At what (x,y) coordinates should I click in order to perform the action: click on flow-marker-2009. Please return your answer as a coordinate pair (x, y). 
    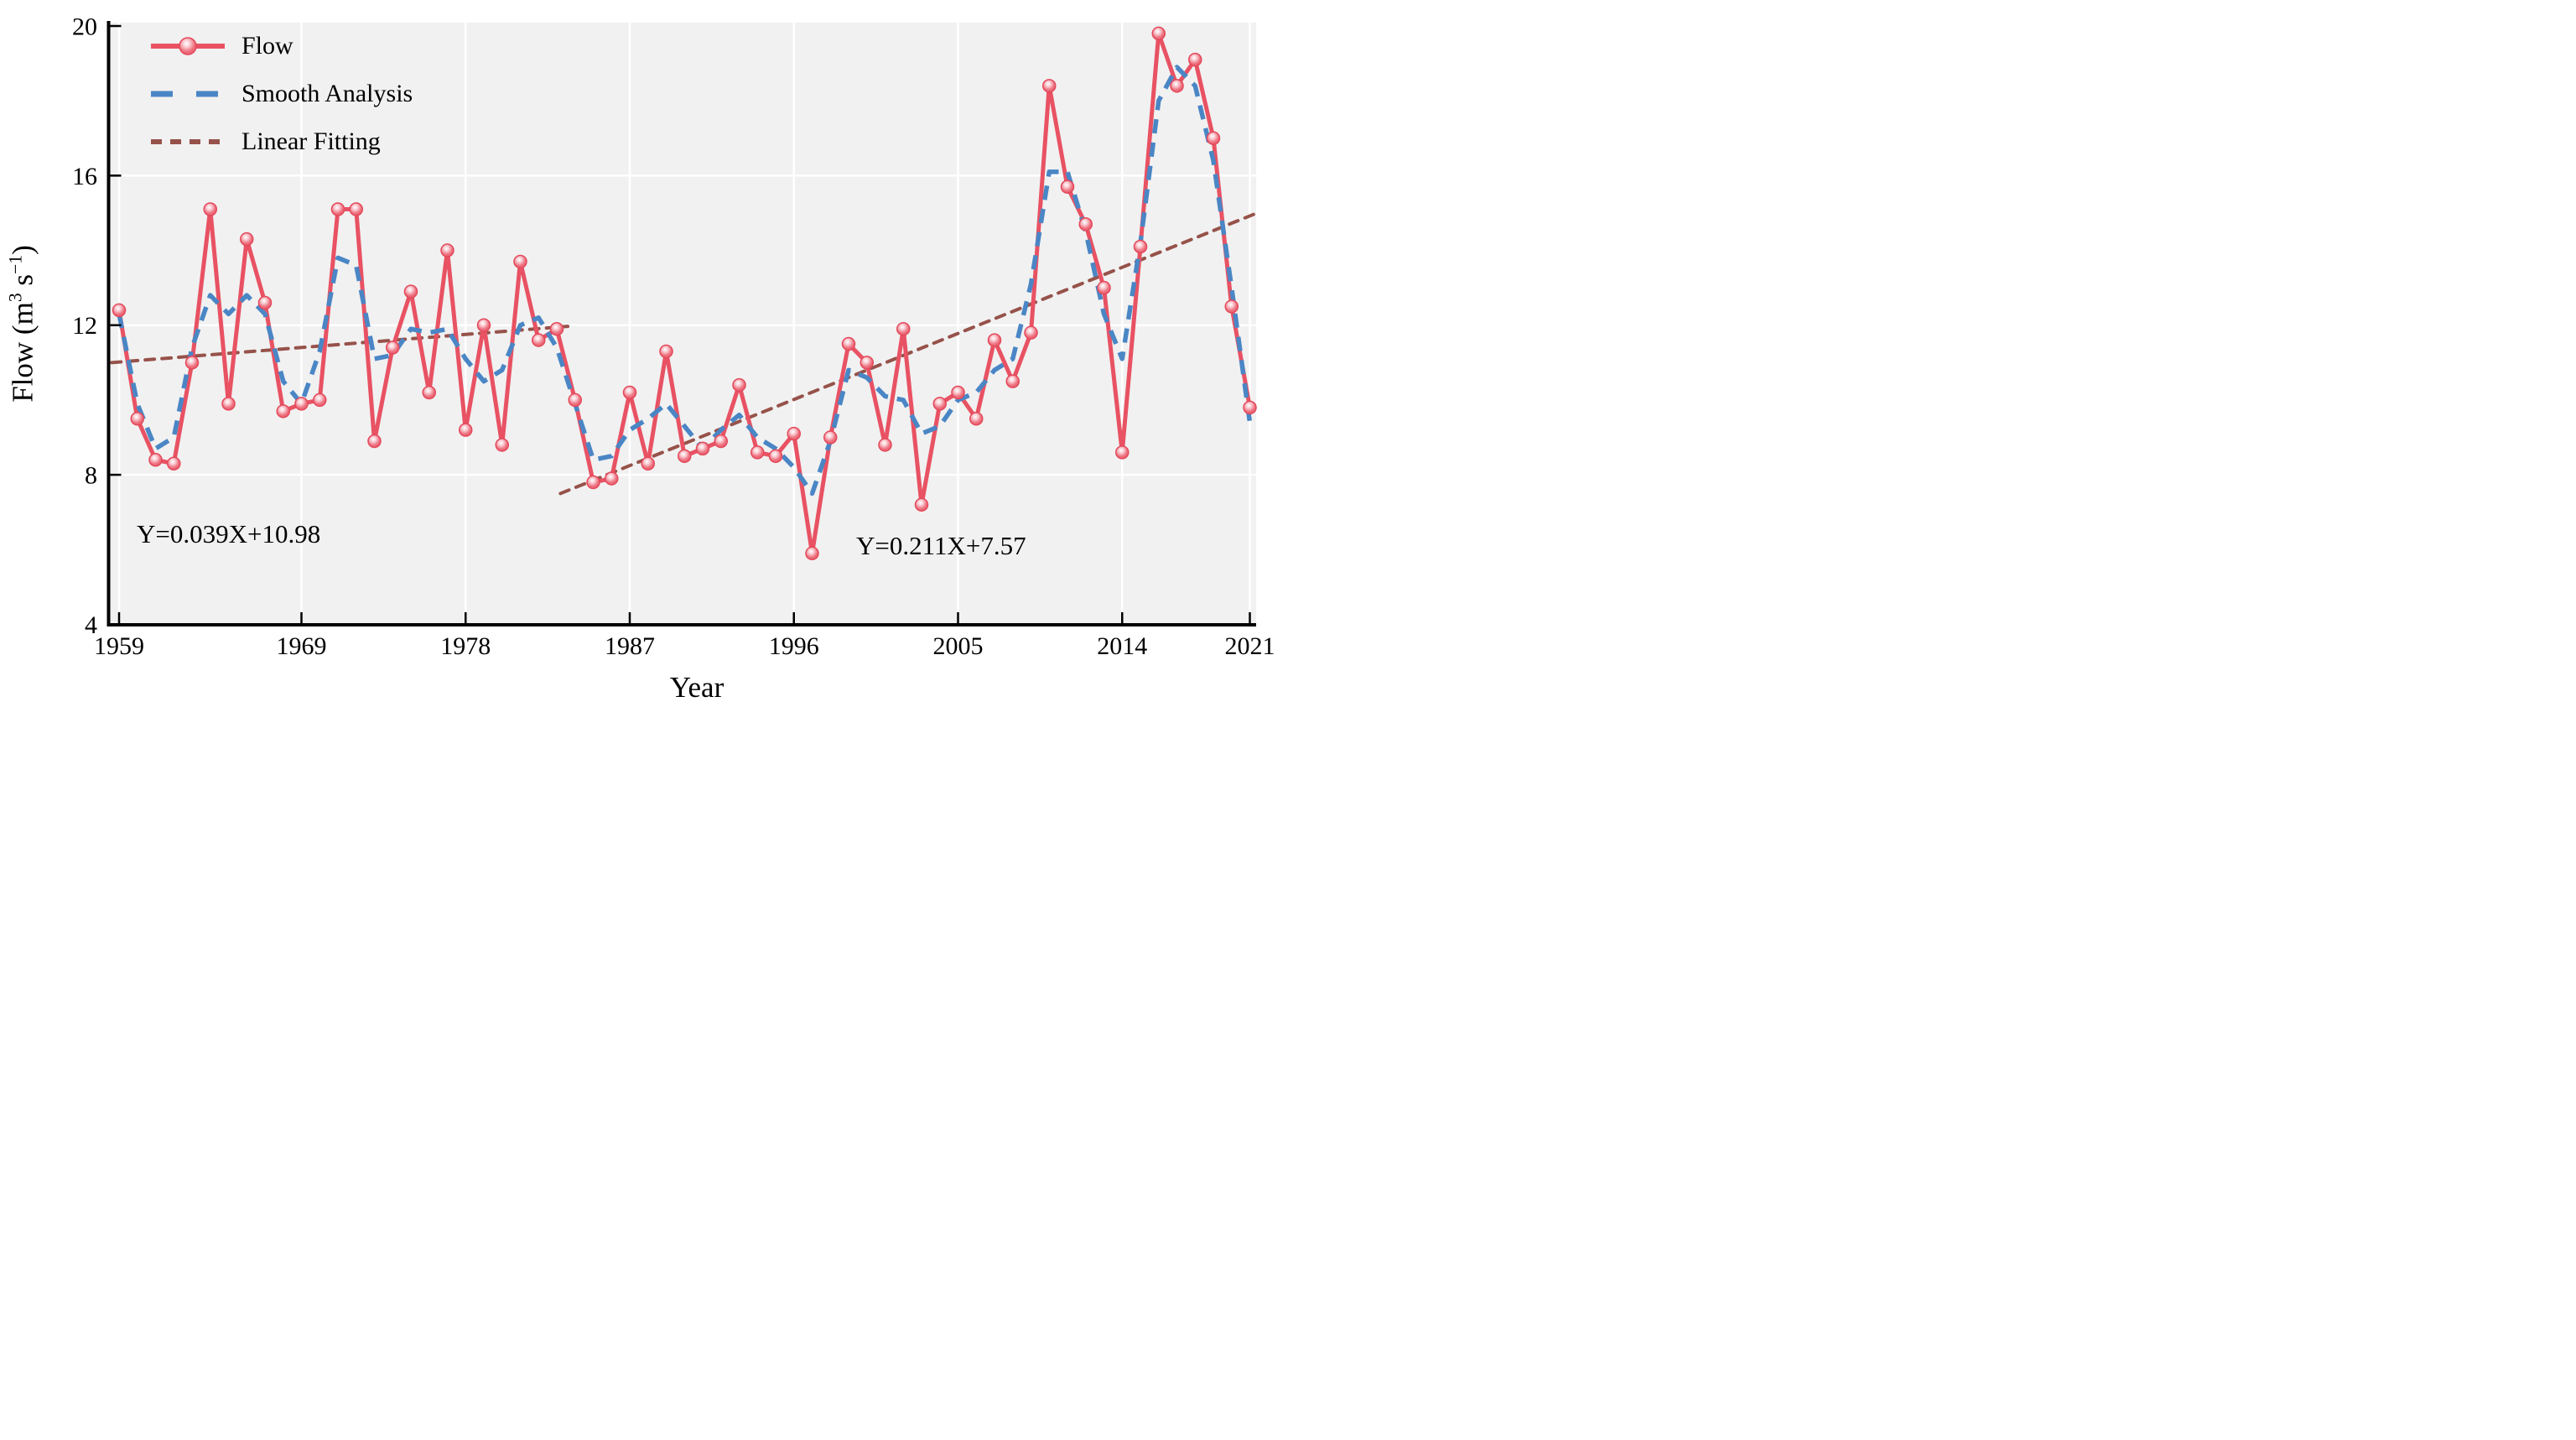
    Looking at the image, I should click on (1031, 332).